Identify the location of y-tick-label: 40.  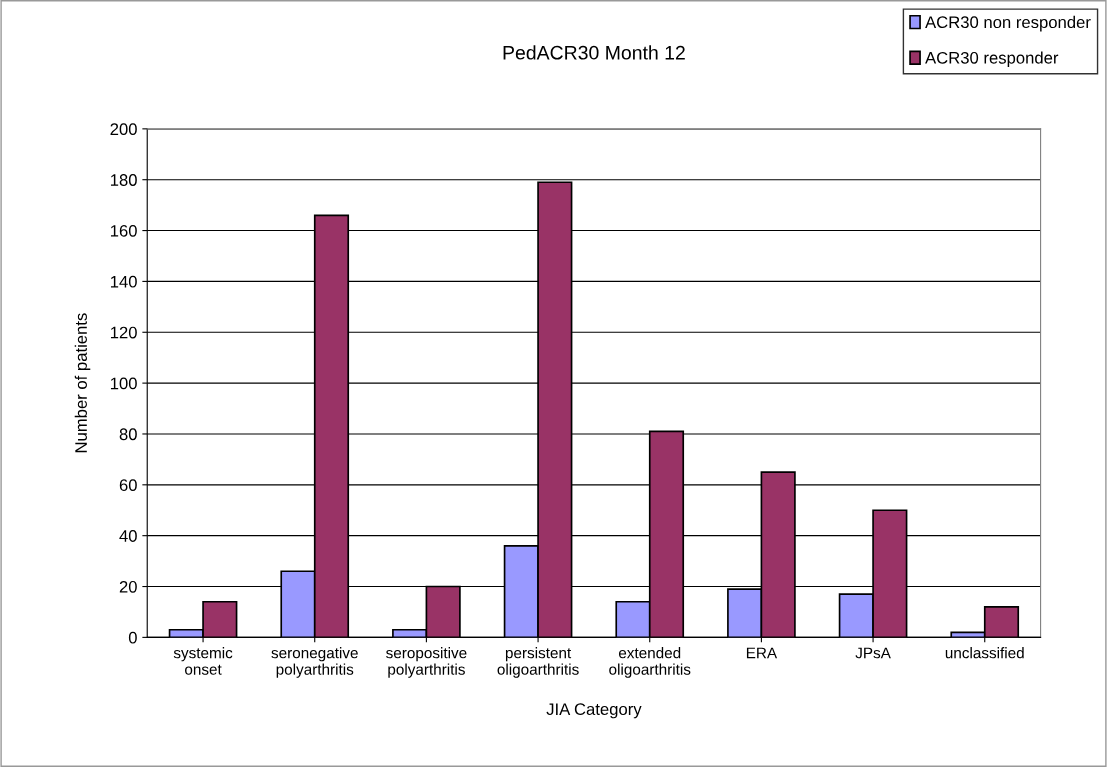
(128, 536).